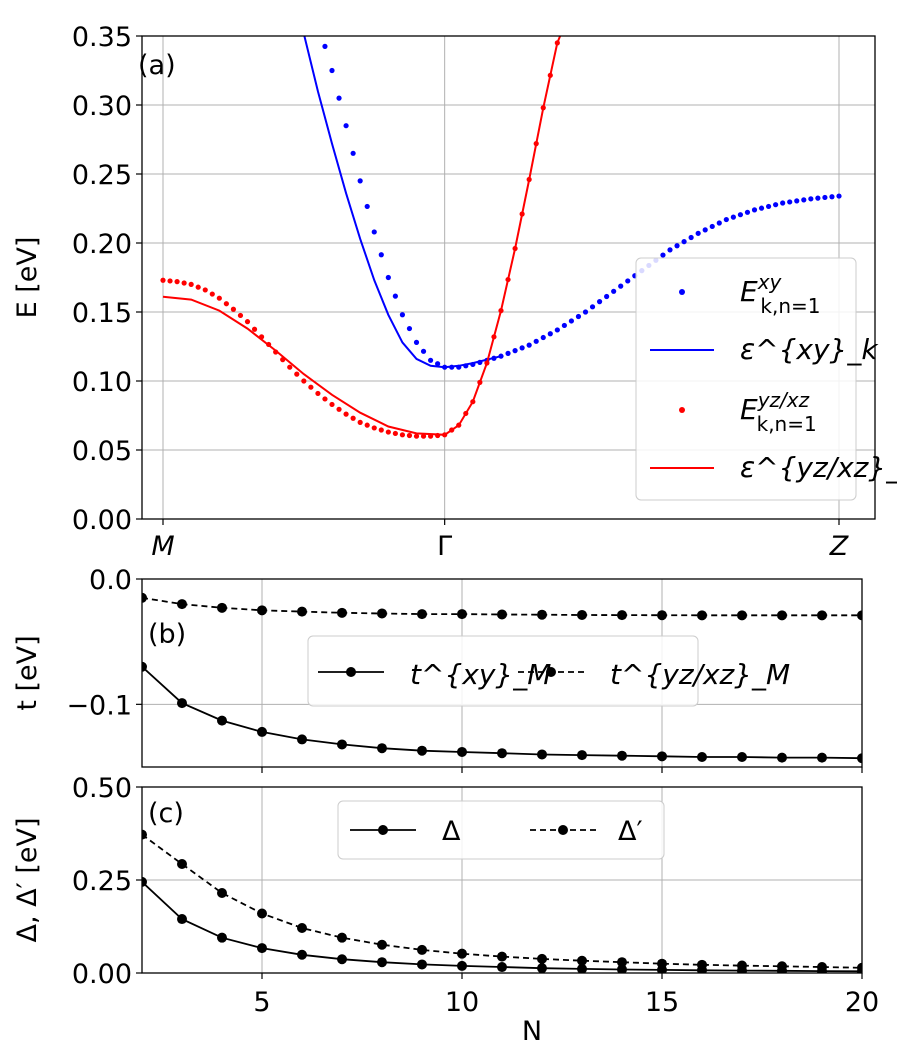 The height and width of the screenshot is (1046, 897). What do you see at coordinates (102, 37) in the screenshot?
I see `y-tick-label: 0.35` at bounding box center [102, 37].